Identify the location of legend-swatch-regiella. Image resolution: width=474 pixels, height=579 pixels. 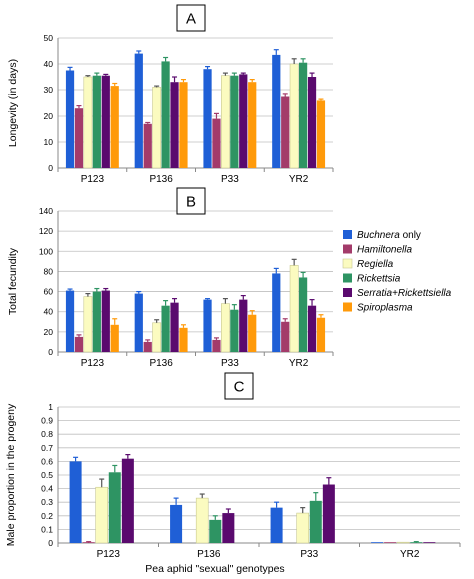
(347, 263).